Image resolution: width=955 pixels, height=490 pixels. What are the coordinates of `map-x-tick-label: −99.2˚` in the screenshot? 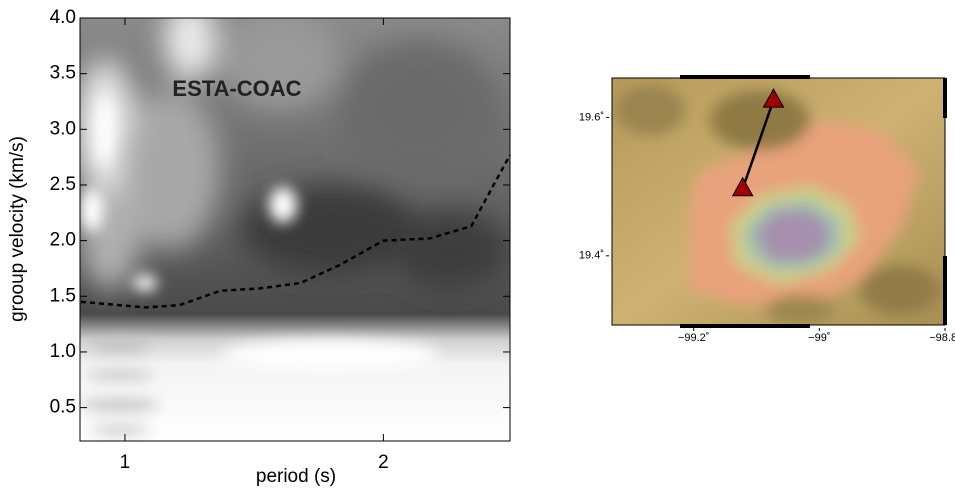 It's located at (694, 338).